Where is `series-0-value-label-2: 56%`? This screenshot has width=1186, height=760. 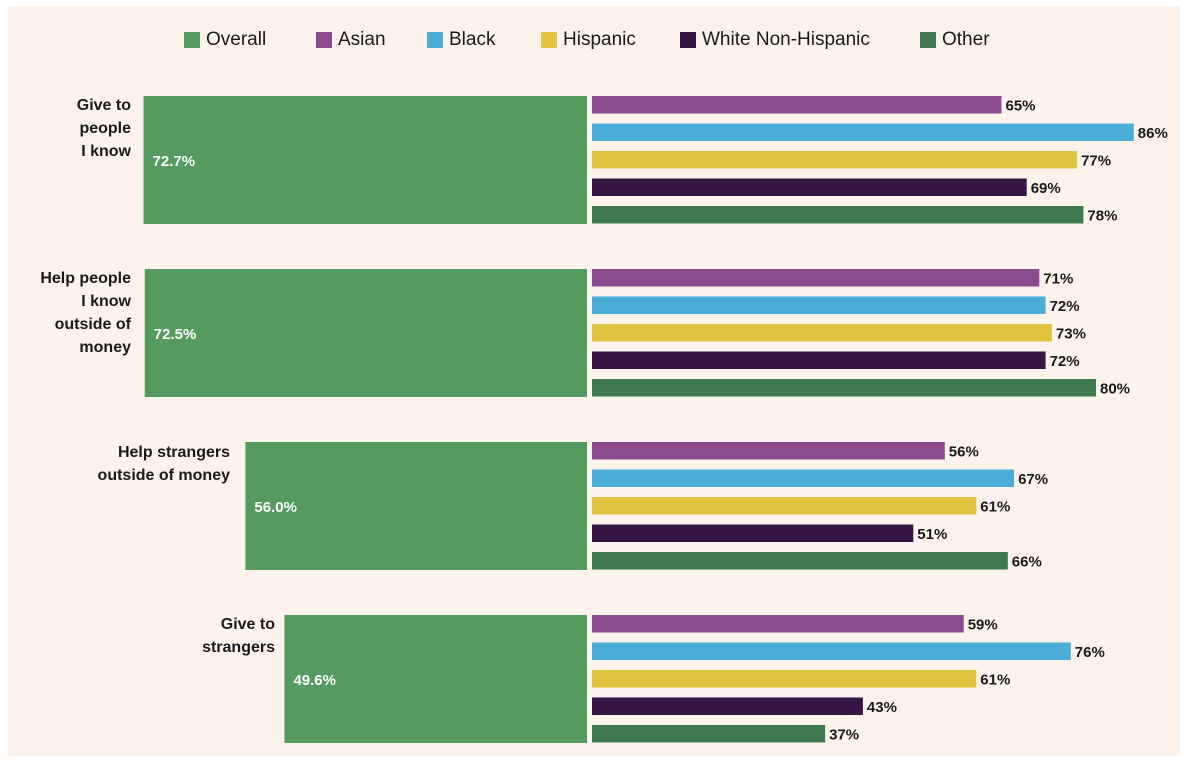 series-0-value-label-2: 56% is located at coordinates (964, 451).